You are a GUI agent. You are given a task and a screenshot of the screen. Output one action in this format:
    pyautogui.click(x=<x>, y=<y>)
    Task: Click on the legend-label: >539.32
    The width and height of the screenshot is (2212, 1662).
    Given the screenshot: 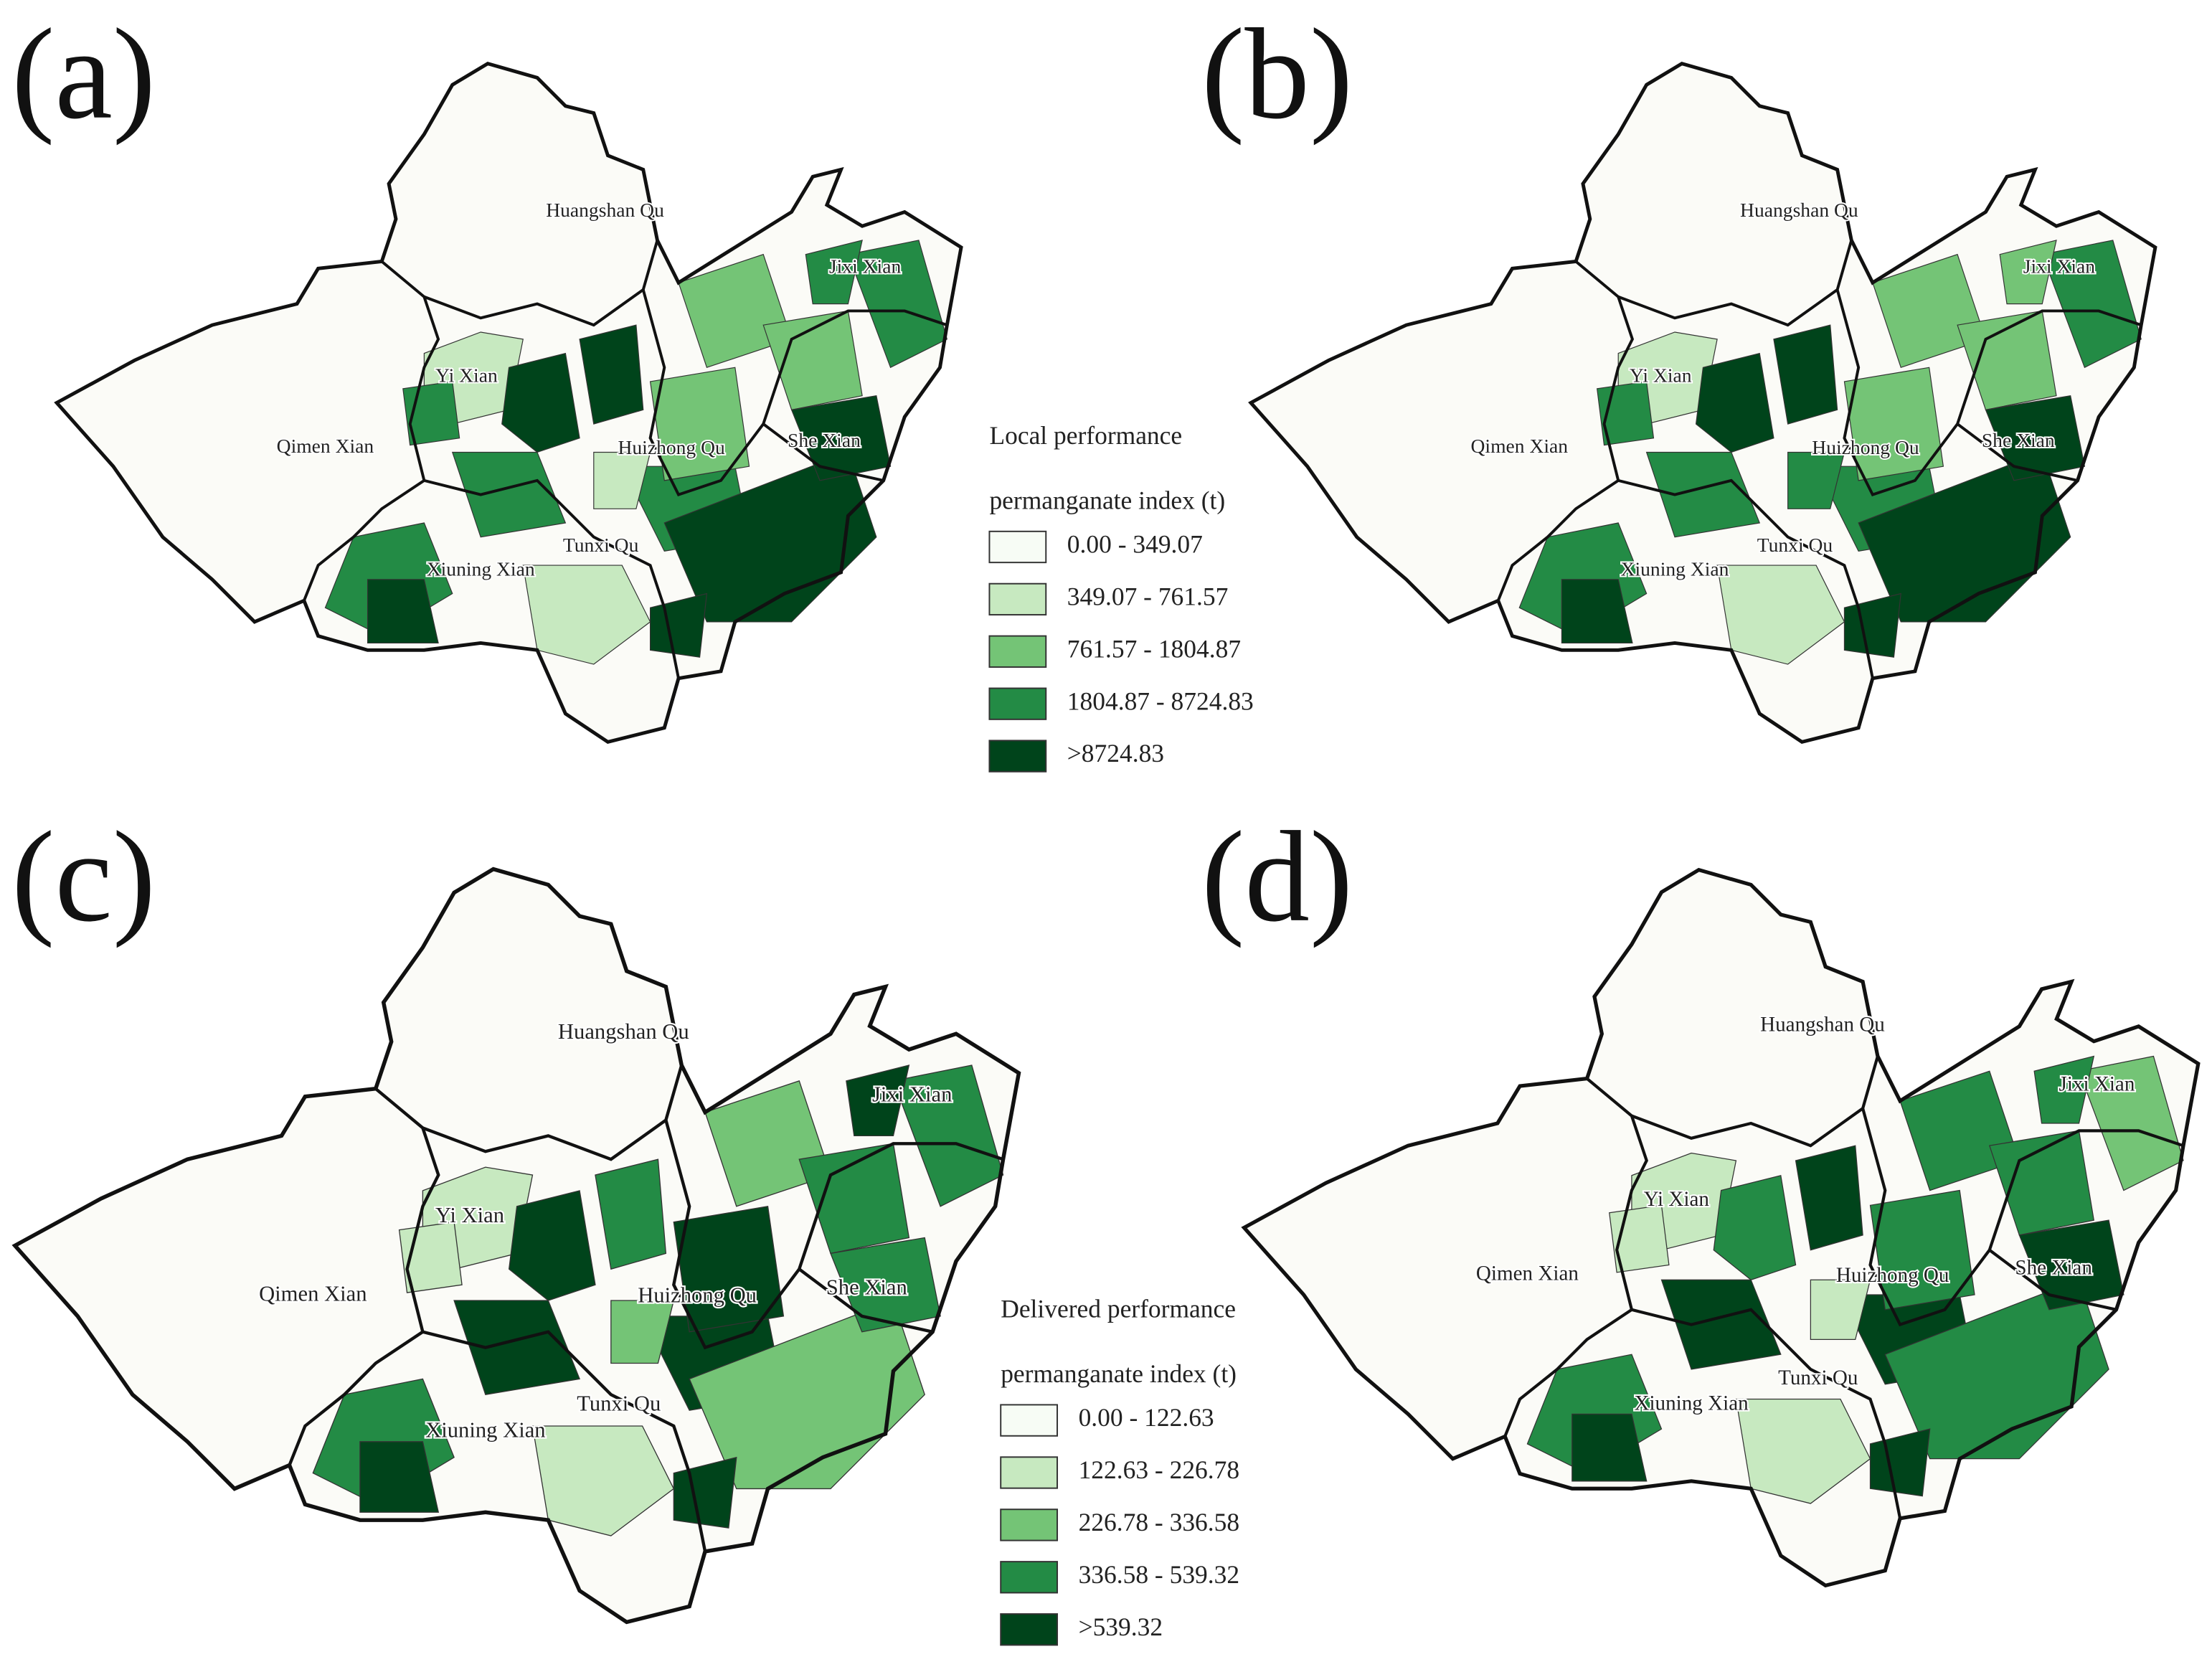 What is the action you would take?
    pyautogui.click(x=1121, y=1627)
    